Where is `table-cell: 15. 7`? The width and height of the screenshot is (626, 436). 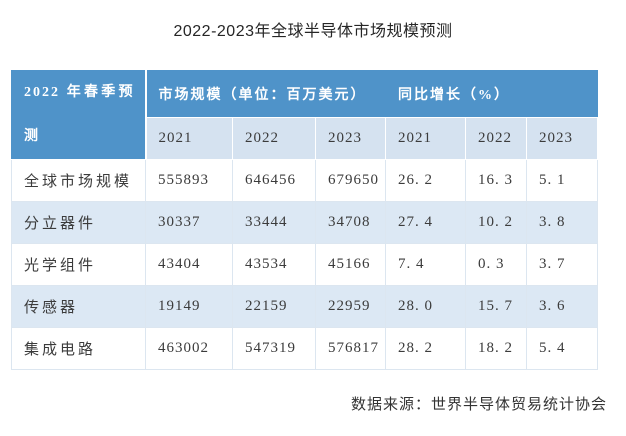
table-cell: 15. 7 is located at coordinates (496, 306).